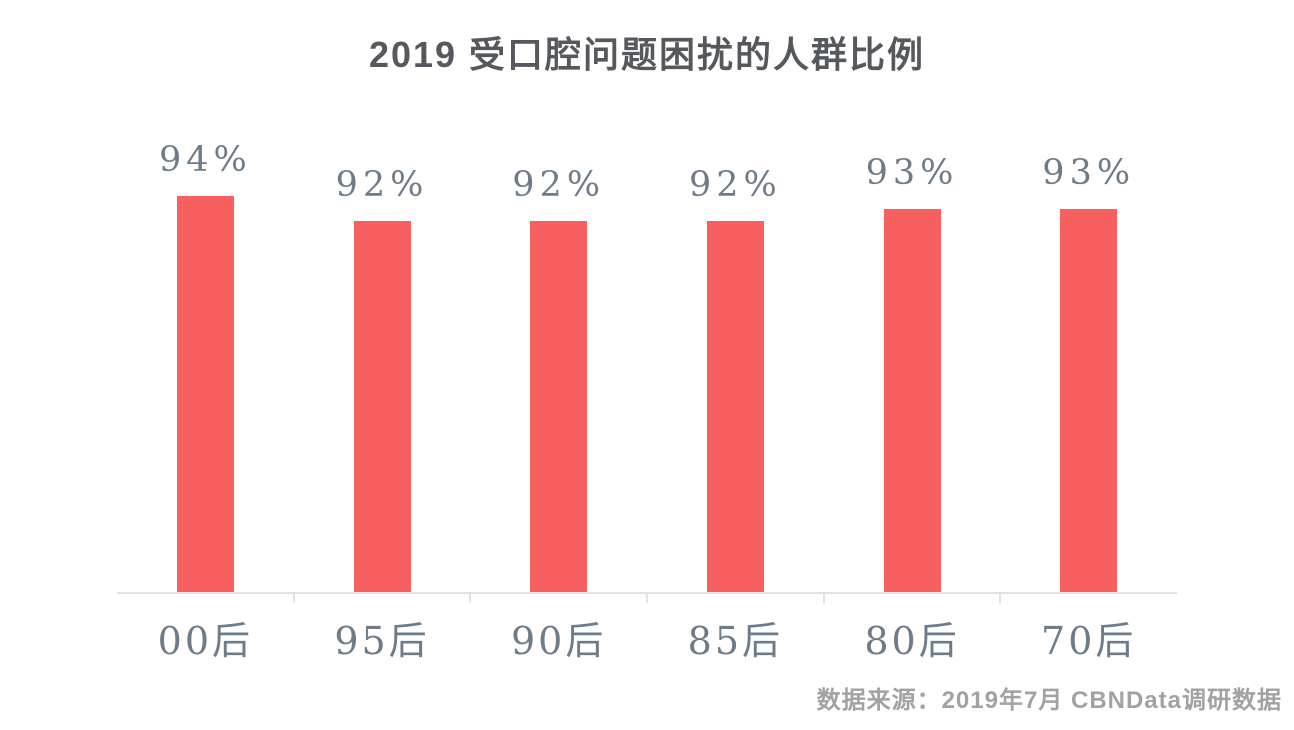 Image resolution: width=1294 pixels, height=730 pixels. Describe the element at coordinates (382, 641) in the screenshot. I see `category-label: 95后` at that location.